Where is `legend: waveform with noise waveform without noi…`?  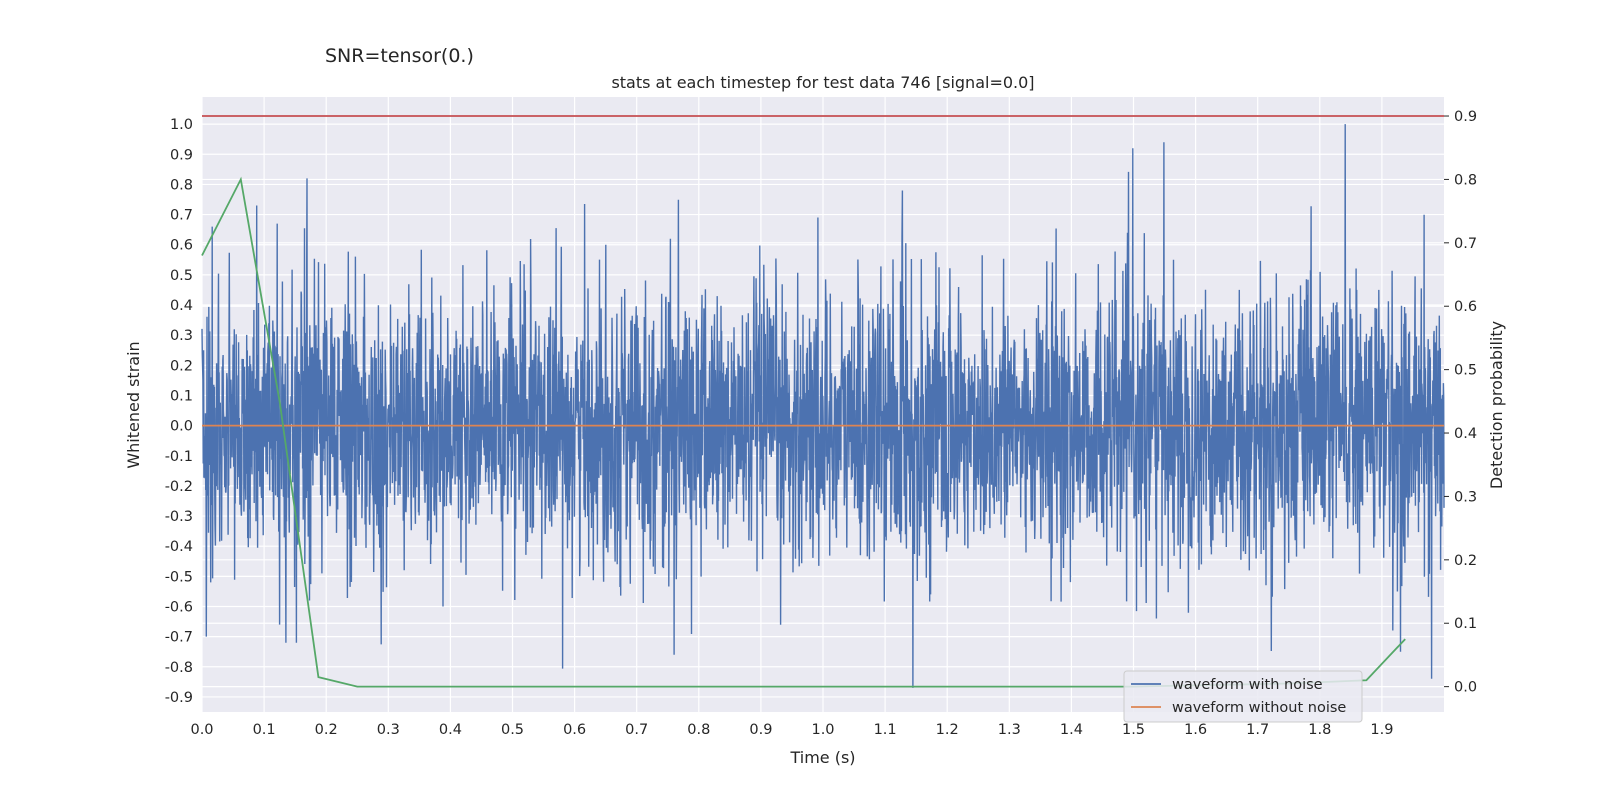 legend: waveform with noise waveform without noi… is located at coordinates (1243, 696).